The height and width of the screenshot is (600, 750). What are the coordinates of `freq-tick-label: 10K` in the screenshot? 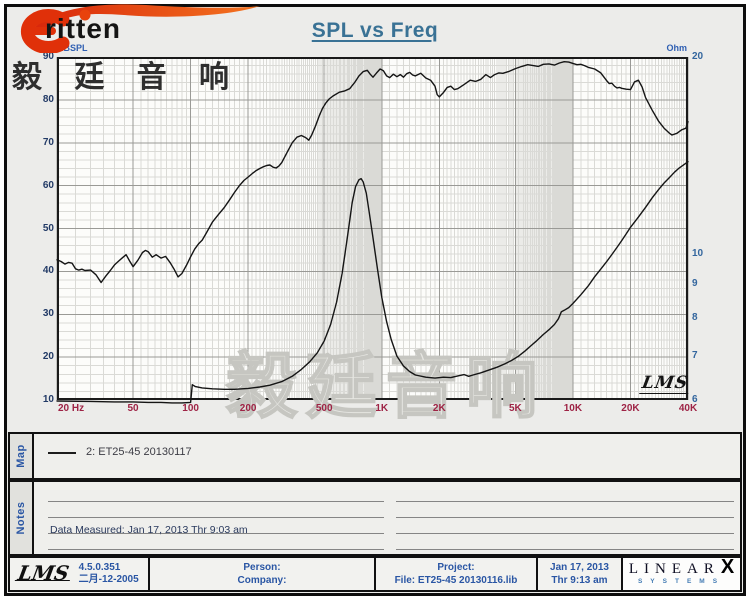 It's located at (573, 408).